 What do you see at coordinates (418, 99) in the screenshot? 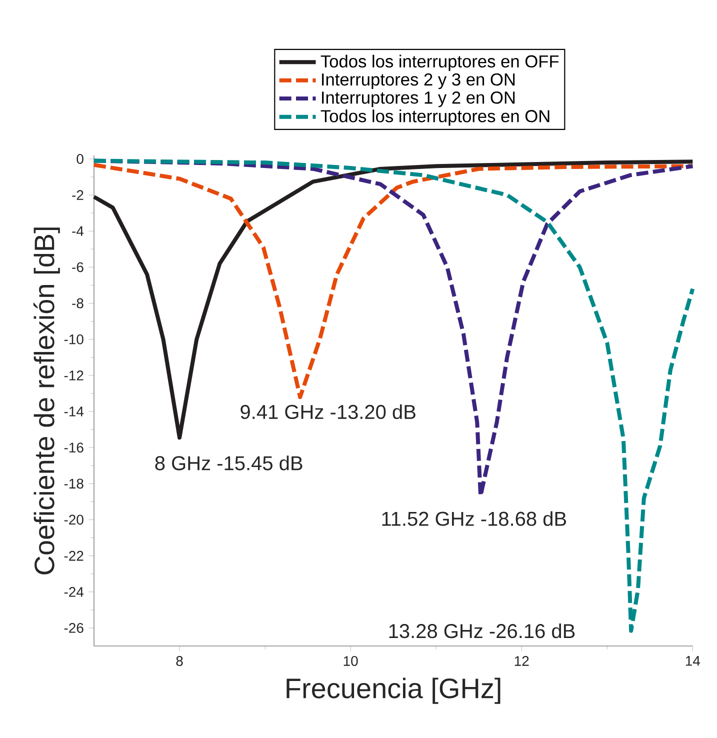
I see `legend-label: Interruptores 1 y 2 en ON` at bounding box center [418, 99].